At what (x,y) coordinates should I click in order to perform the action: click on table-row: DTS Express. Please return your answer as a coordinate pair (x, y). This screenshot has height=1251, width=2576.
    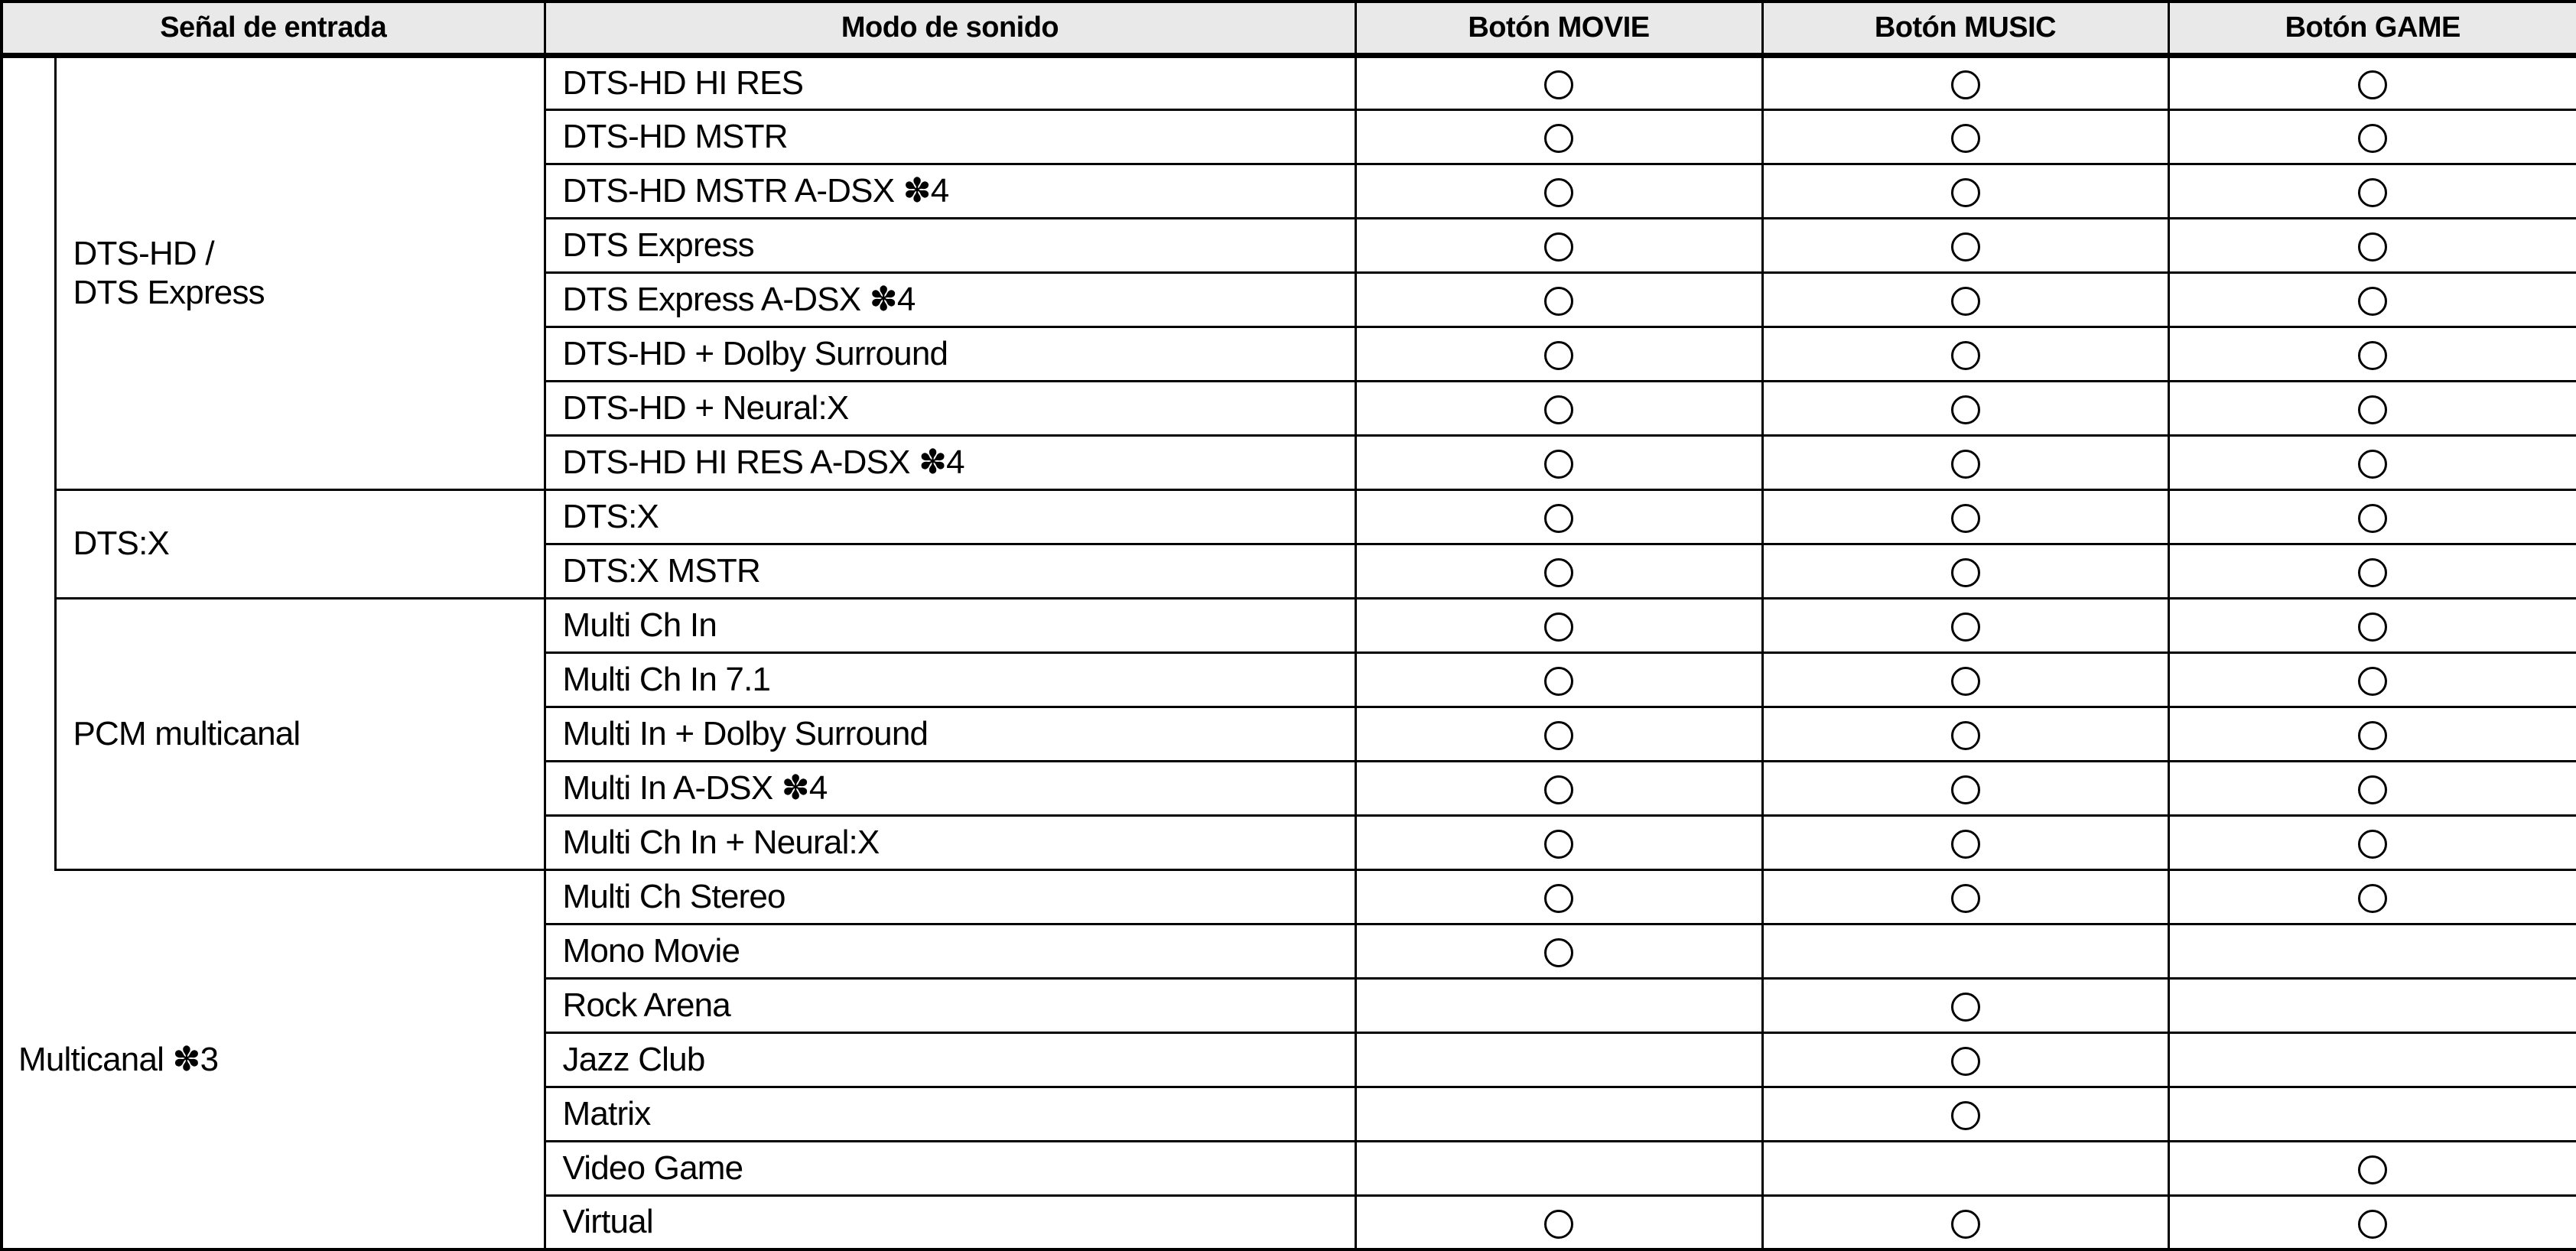
    Looking at the image, I should click on (1289, 245).